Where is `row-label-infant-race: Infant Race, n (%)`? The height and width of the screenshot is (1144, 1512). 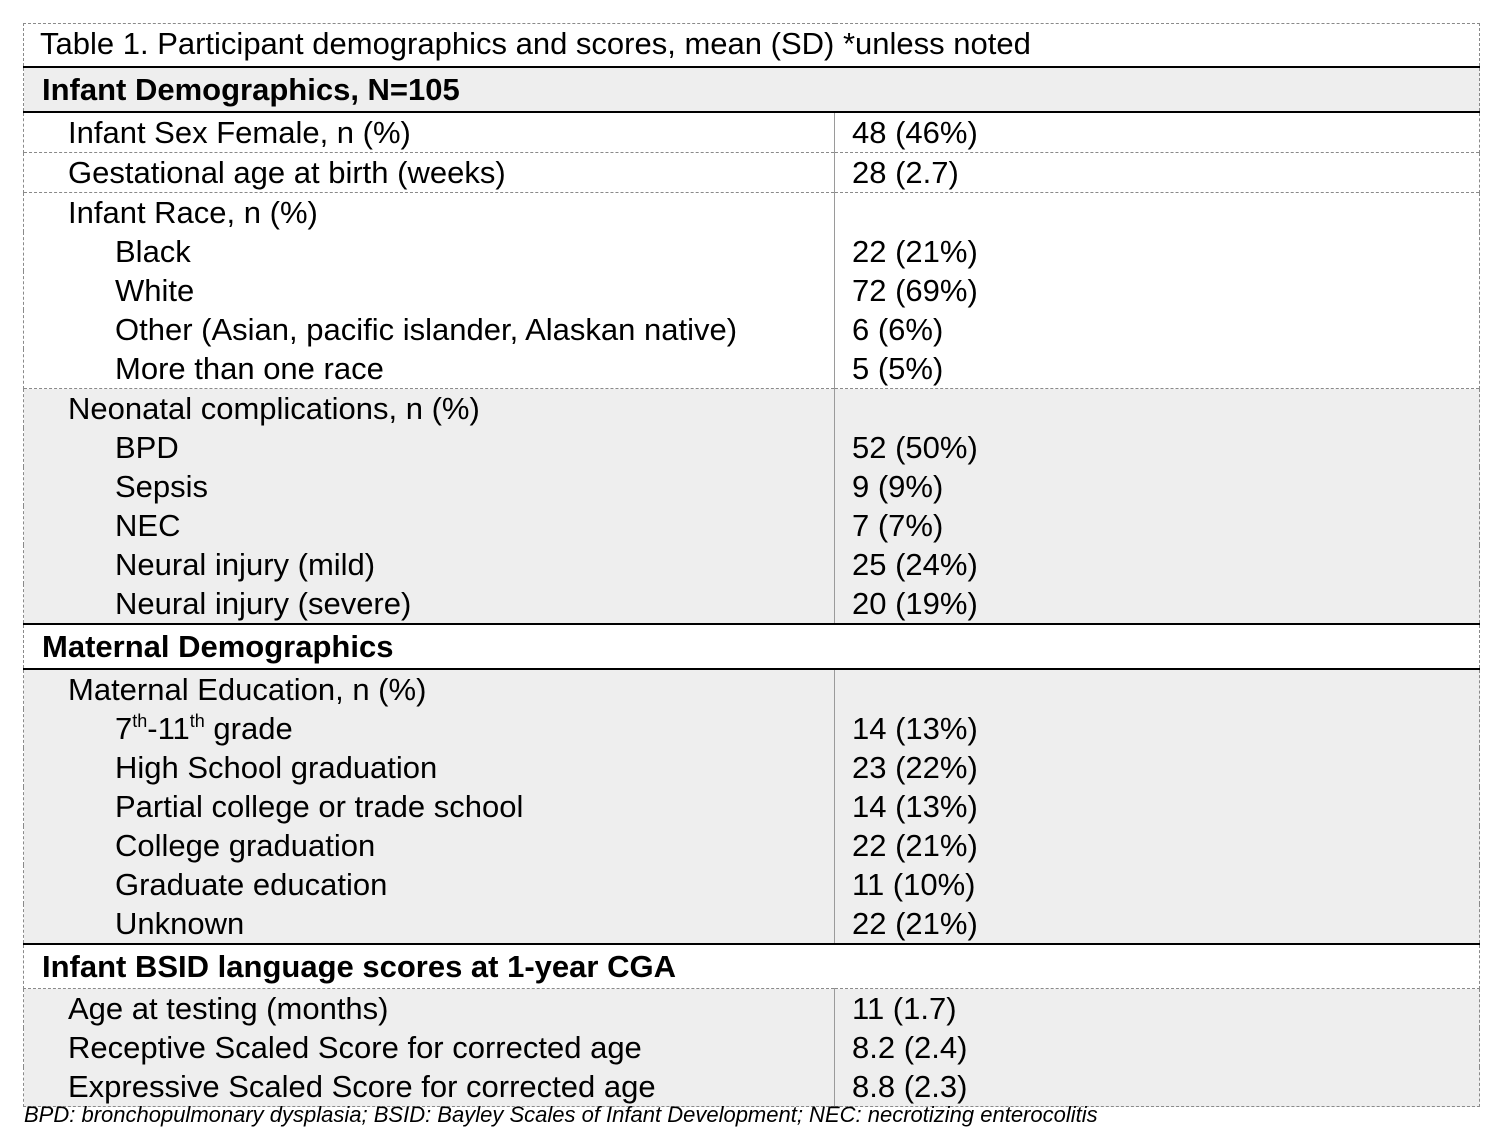 row-label-infant-race: Infant Race, n (%) is located at coordinates (429, 212).